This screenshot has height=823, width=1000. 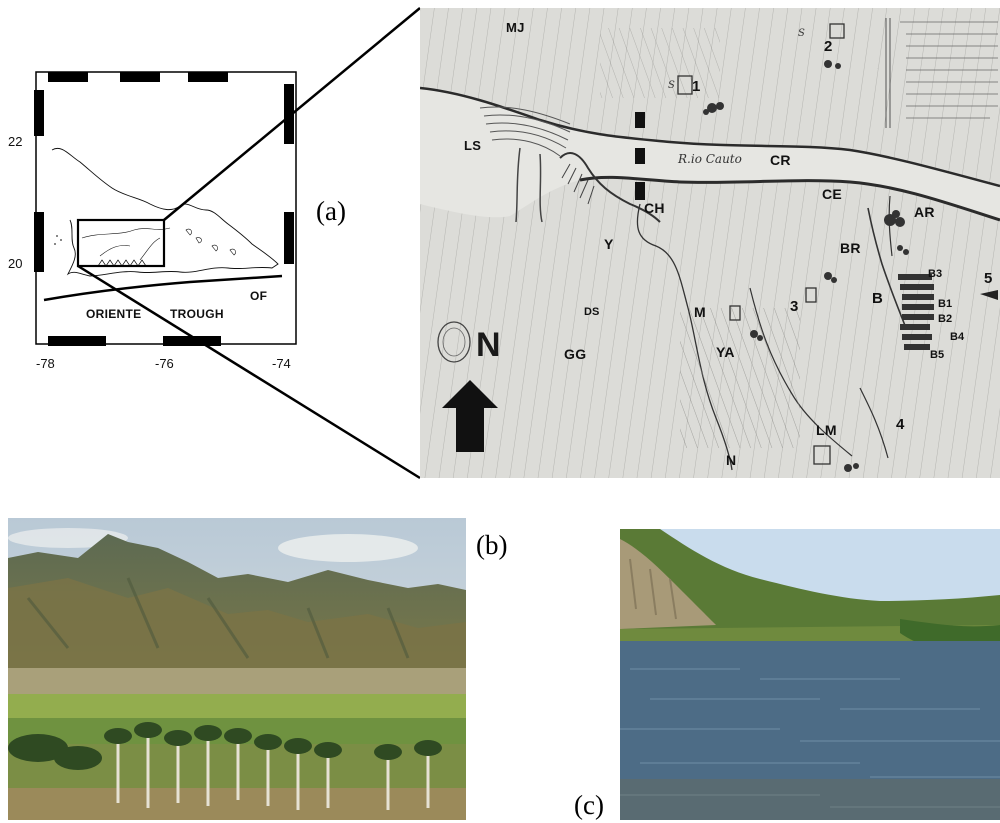 I want to click on lon-tick-74: -74, so click(x=281, y=363).